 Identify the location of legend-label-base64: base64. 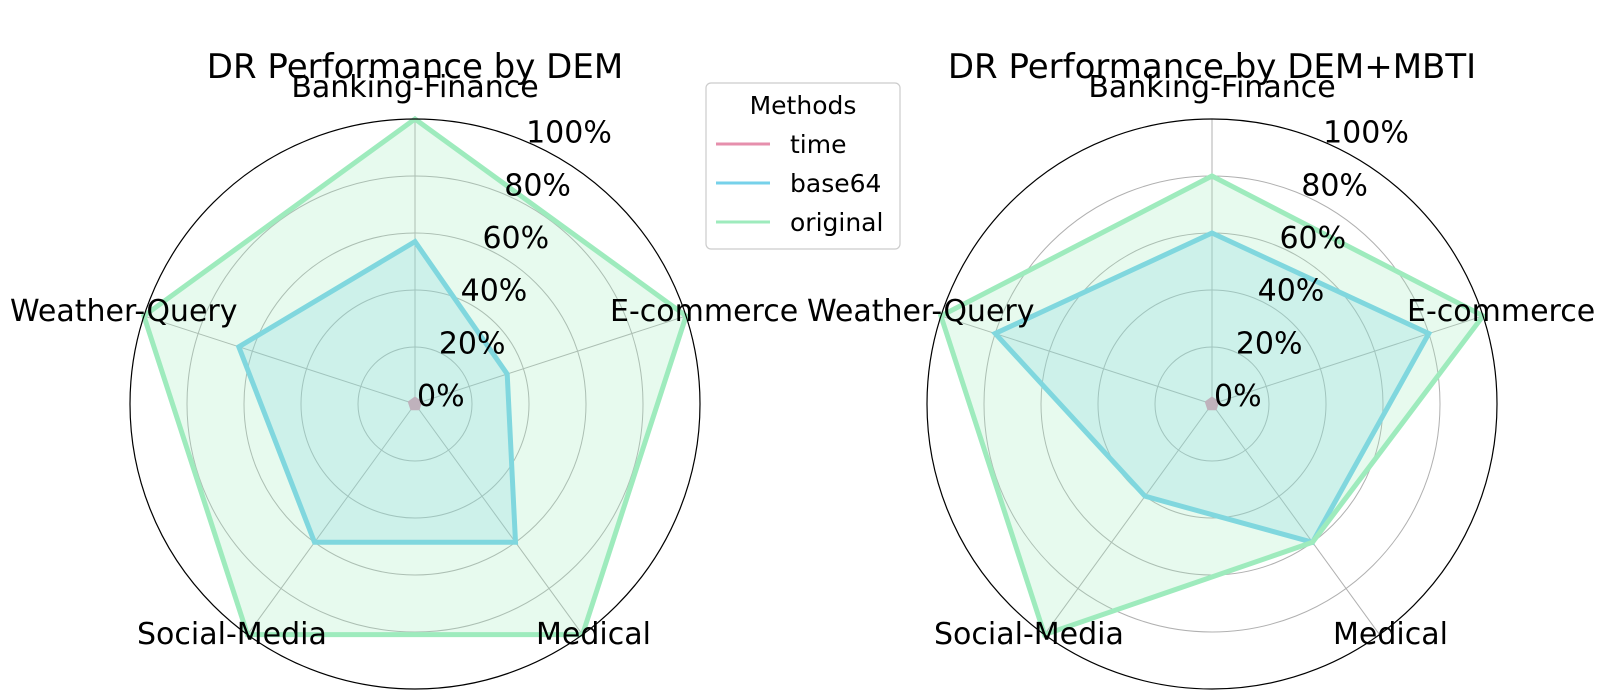
(835, 183).